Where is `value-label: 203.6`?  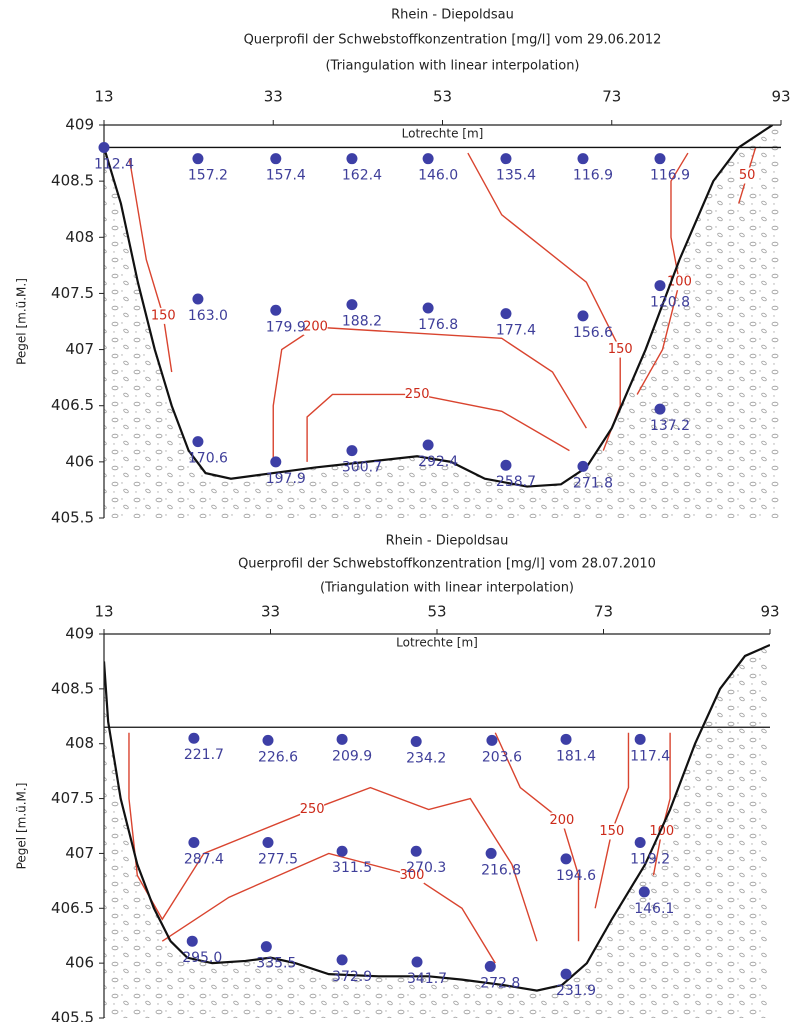
value-label: 203.6 is located at coordinates (502, 757).